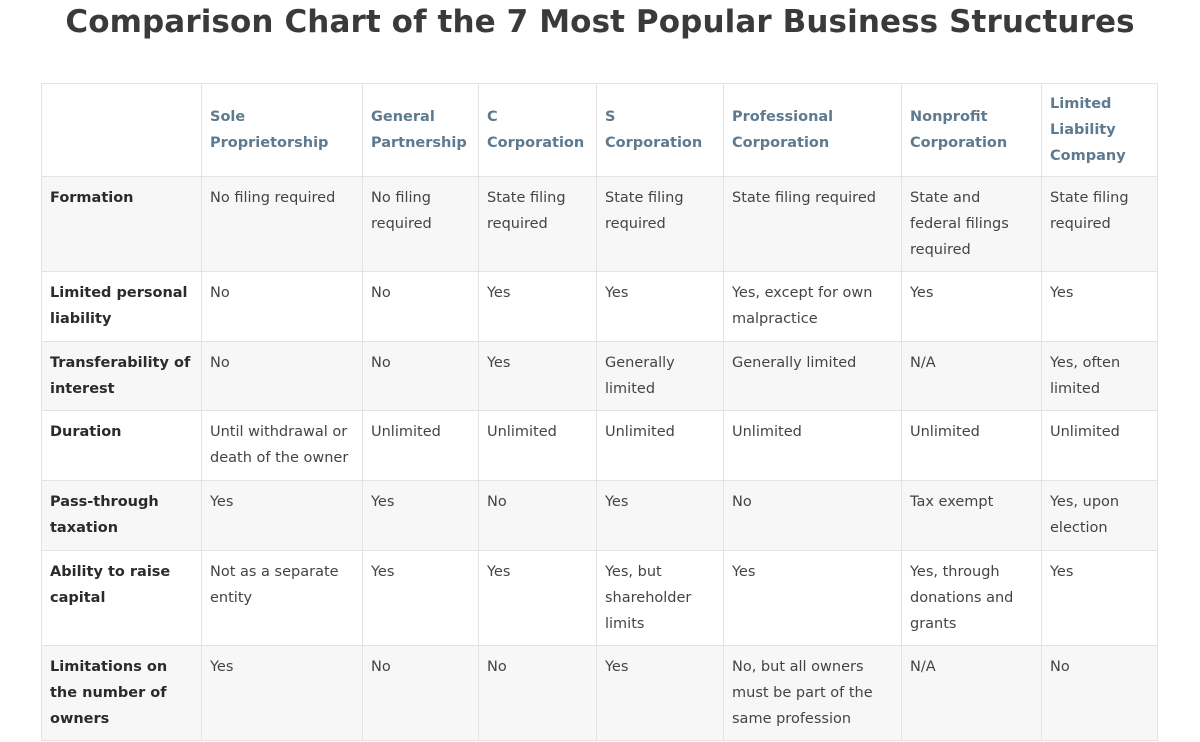 This screenshot has width=1200, height=742. I want to click on row-label: Duration, so click(121, 445).